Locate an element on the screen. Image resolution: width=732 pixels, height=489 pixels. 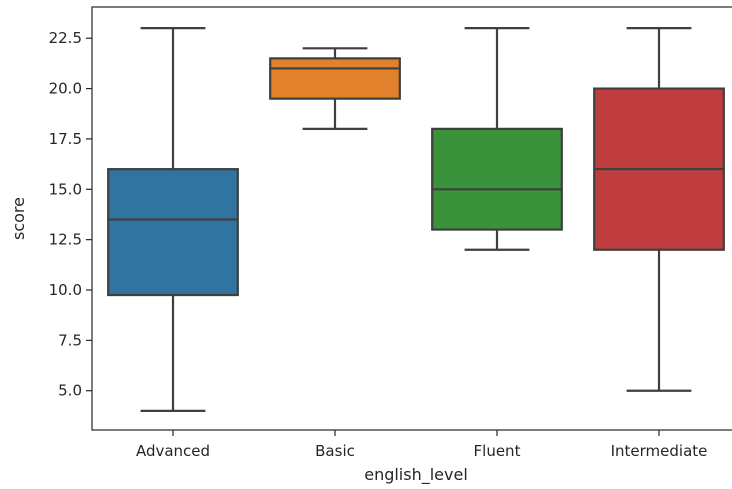
x-tick-label: Advanced is located at coordinates (173, 451).